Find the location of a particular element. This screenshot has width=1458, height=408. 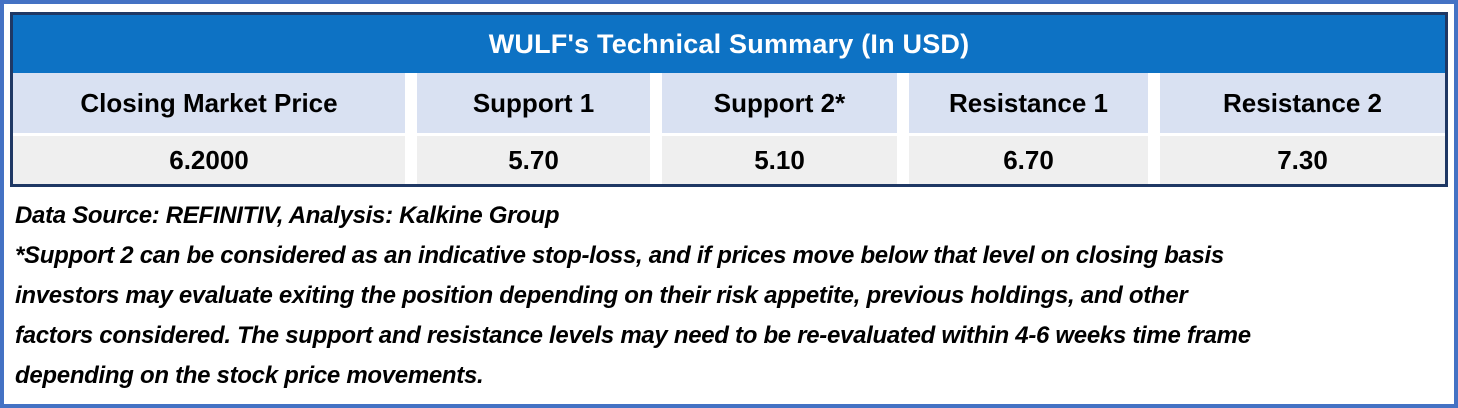

disclaimer-line-4: depending on the stock price movements. is located at coordinates (249, 375).